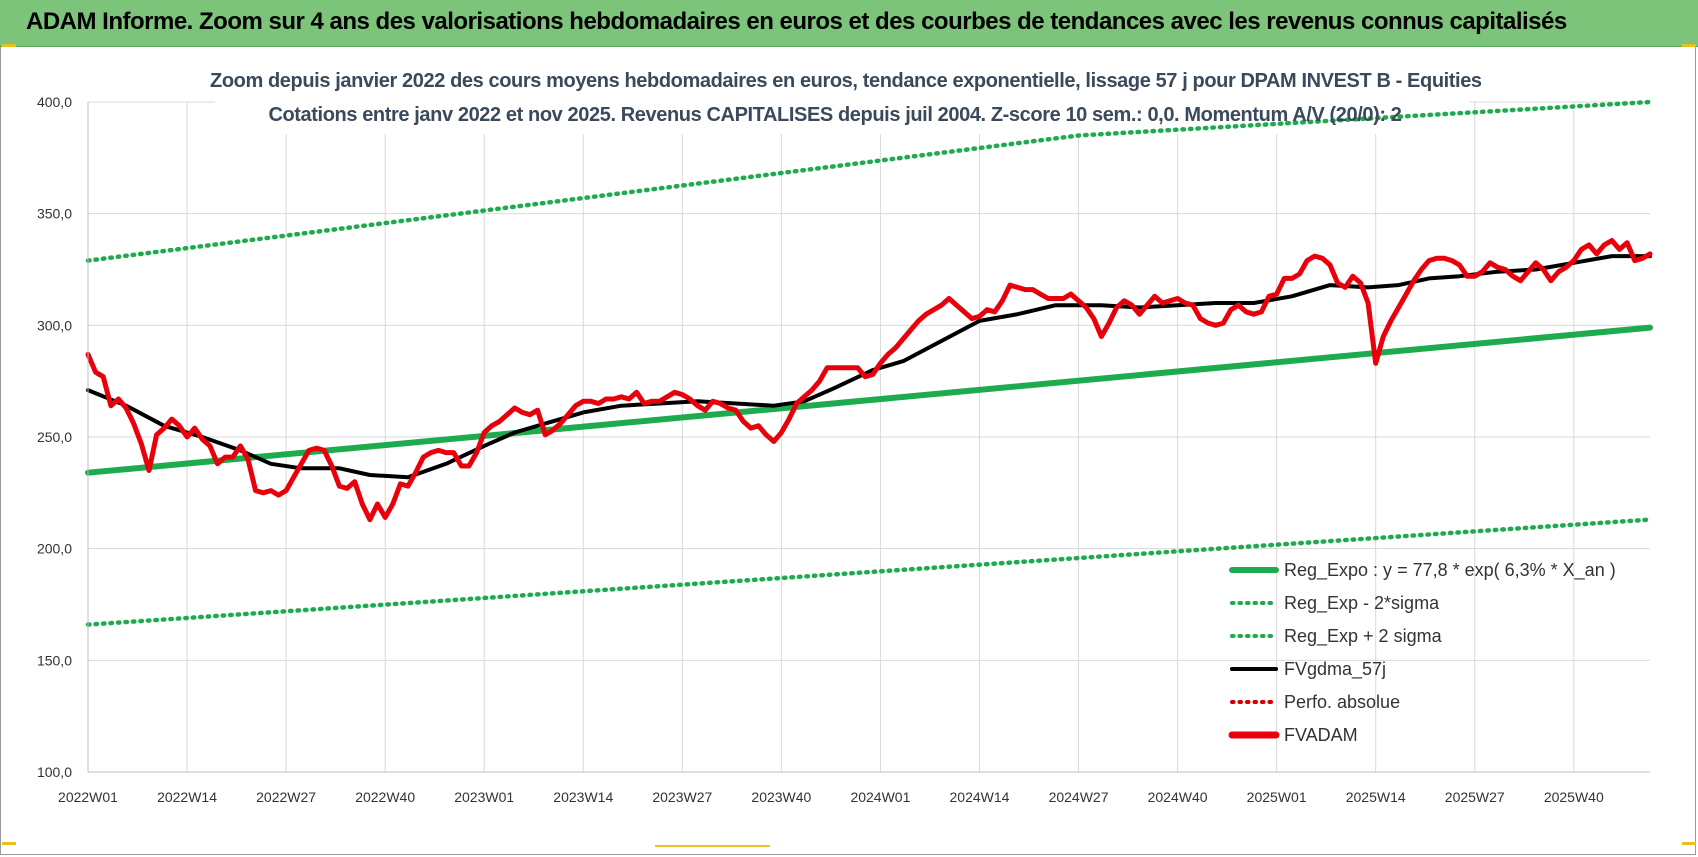 Image resolution: width=1698 pixels, height=857 pixels. Describe the element at coordinates (1321, 735) in the screenshot. I see `legend-label: FVADAM` at that location.